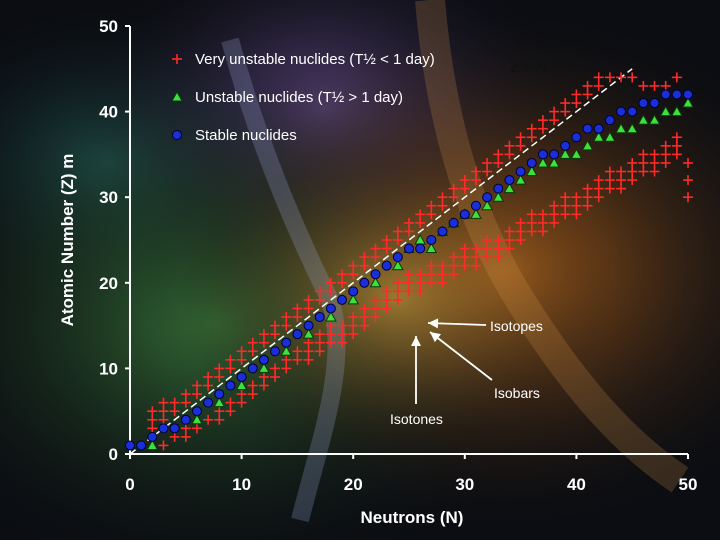 The image size is (720, 540). What do you see at coordinates (108, 112) in the screenshot?
I see `y-tick-label: 40` at bounding box center [108, 112].